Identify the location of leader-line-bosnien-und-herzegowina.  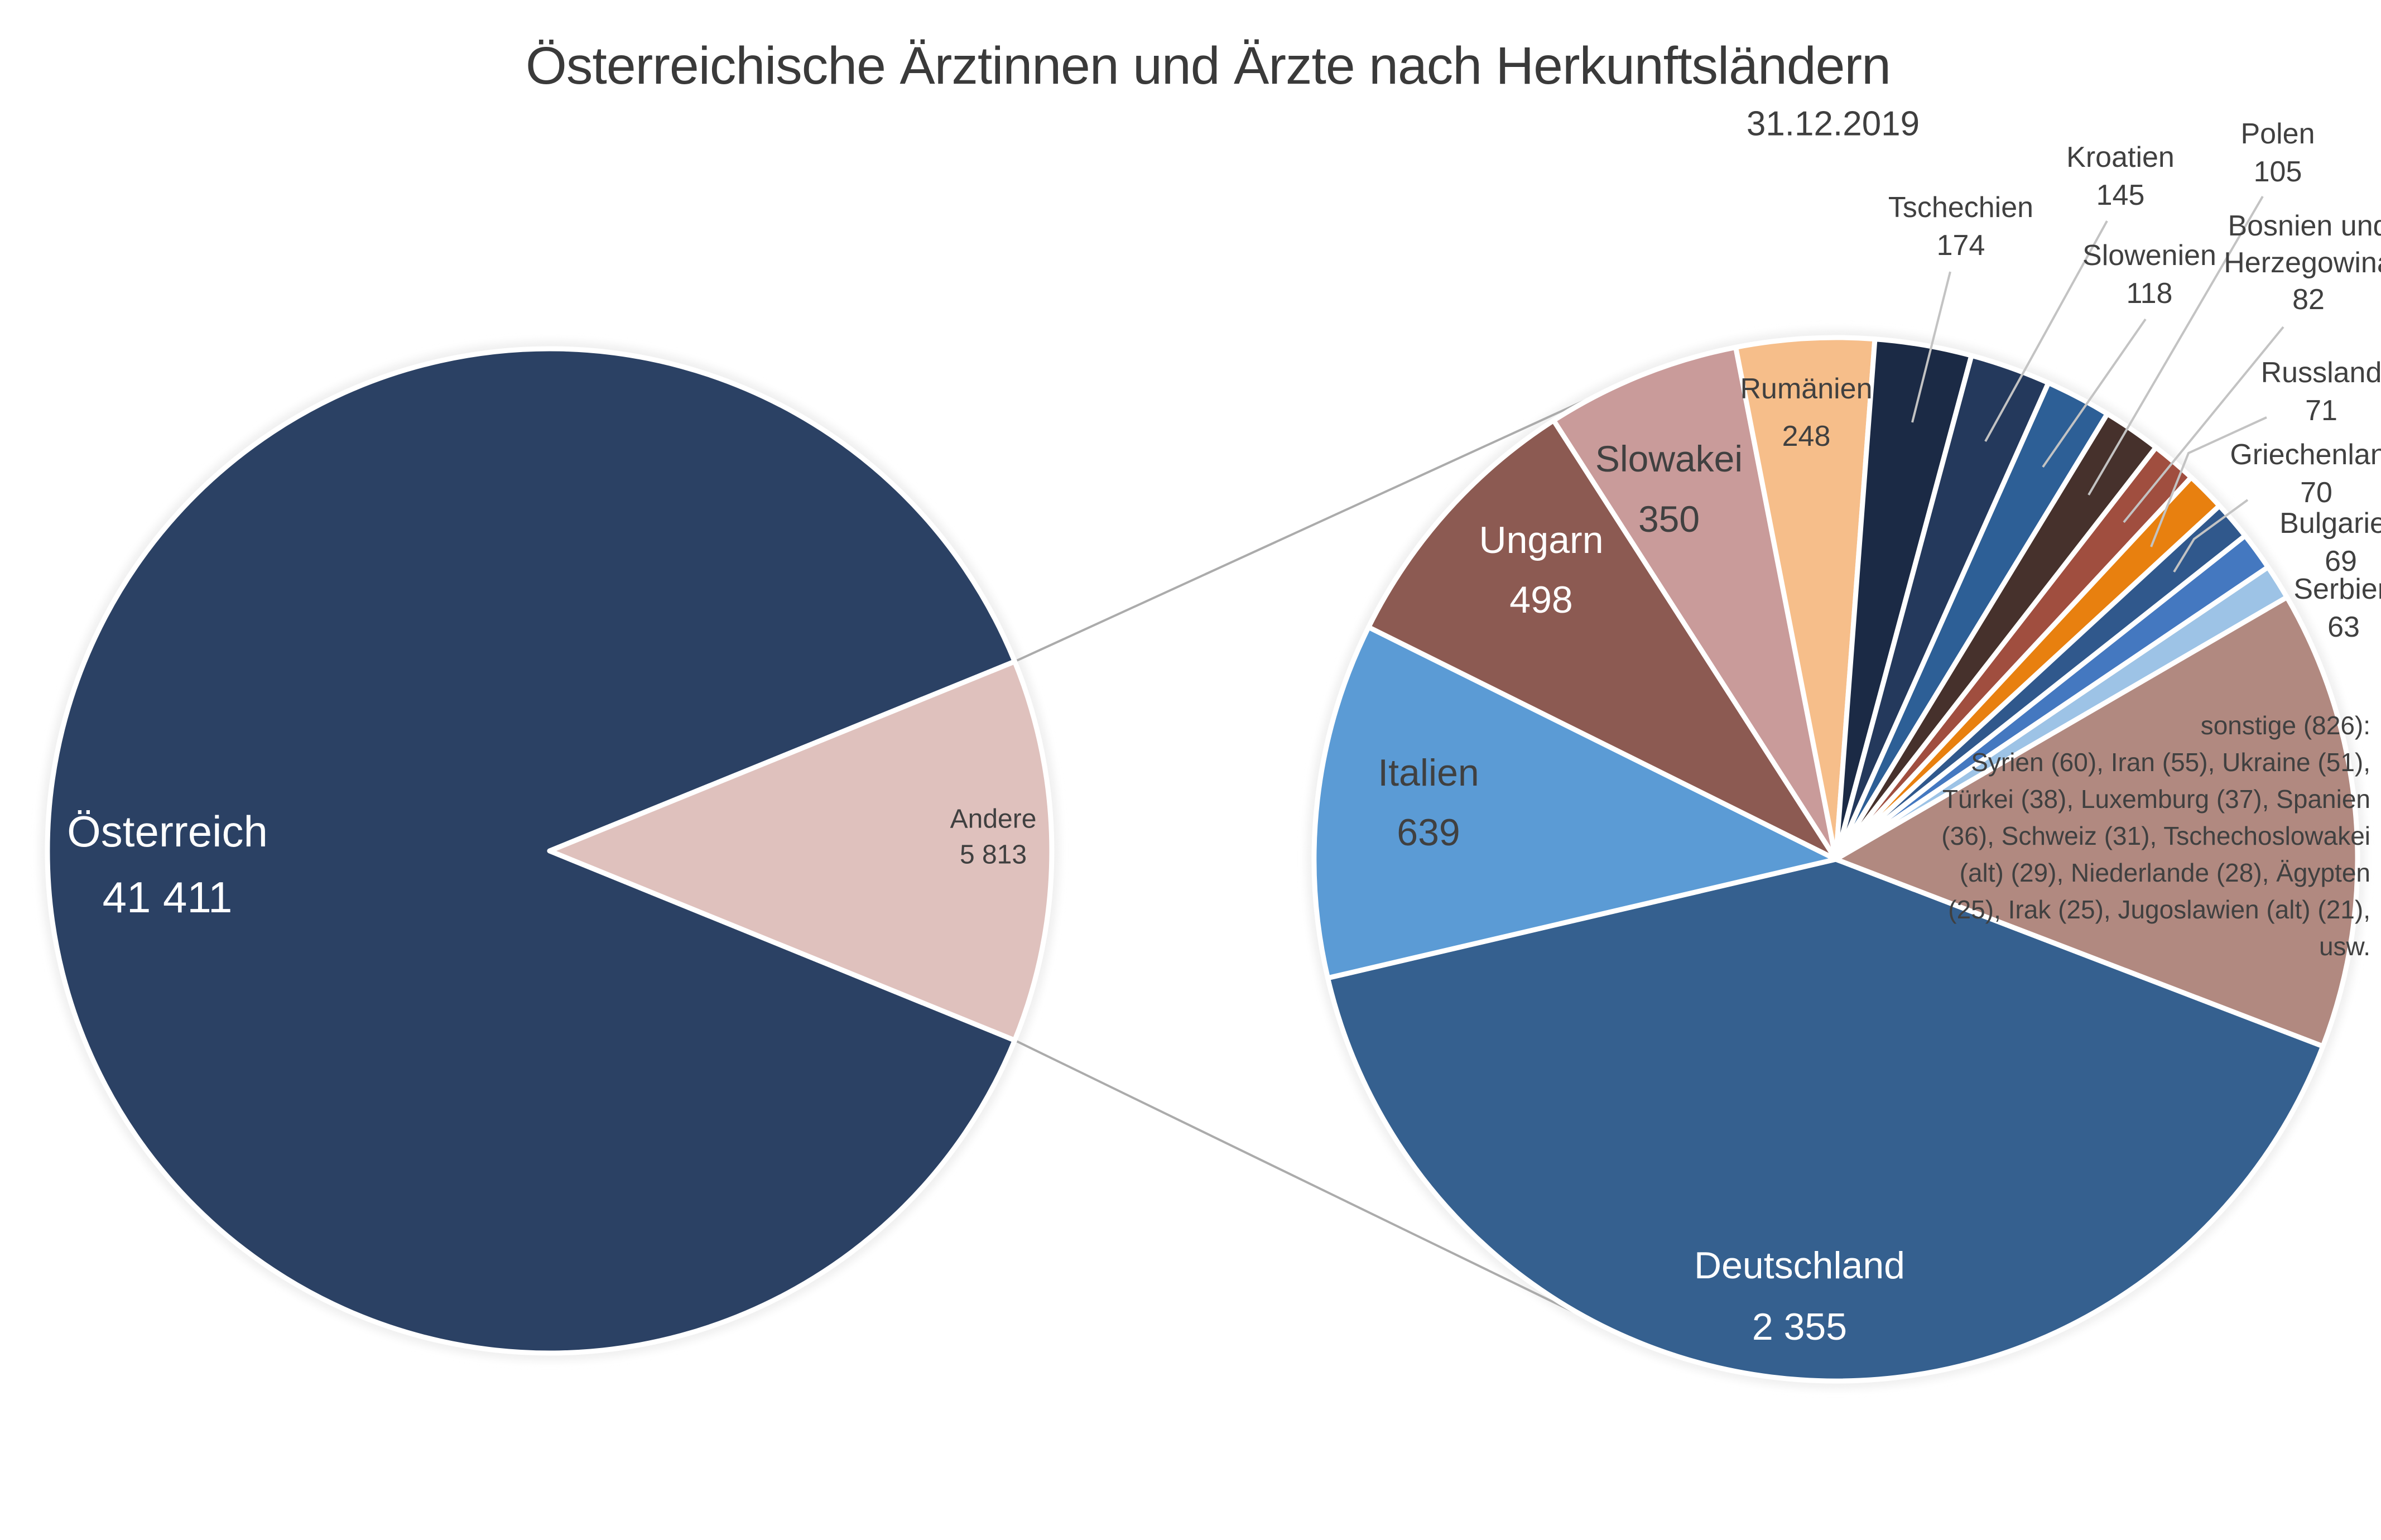
(2203, 425).